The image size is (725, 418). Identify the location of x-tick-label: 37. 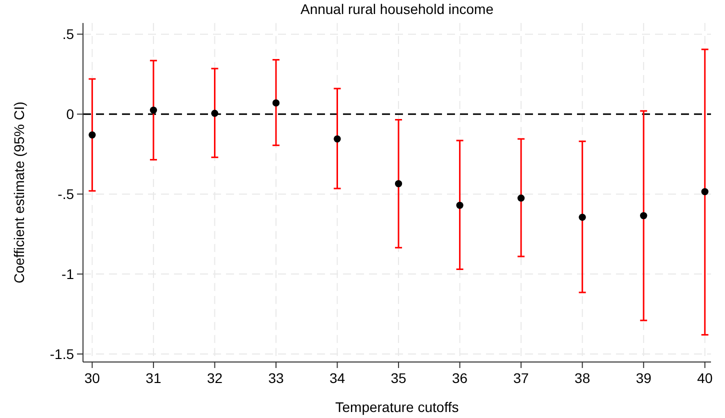
(521, 378).